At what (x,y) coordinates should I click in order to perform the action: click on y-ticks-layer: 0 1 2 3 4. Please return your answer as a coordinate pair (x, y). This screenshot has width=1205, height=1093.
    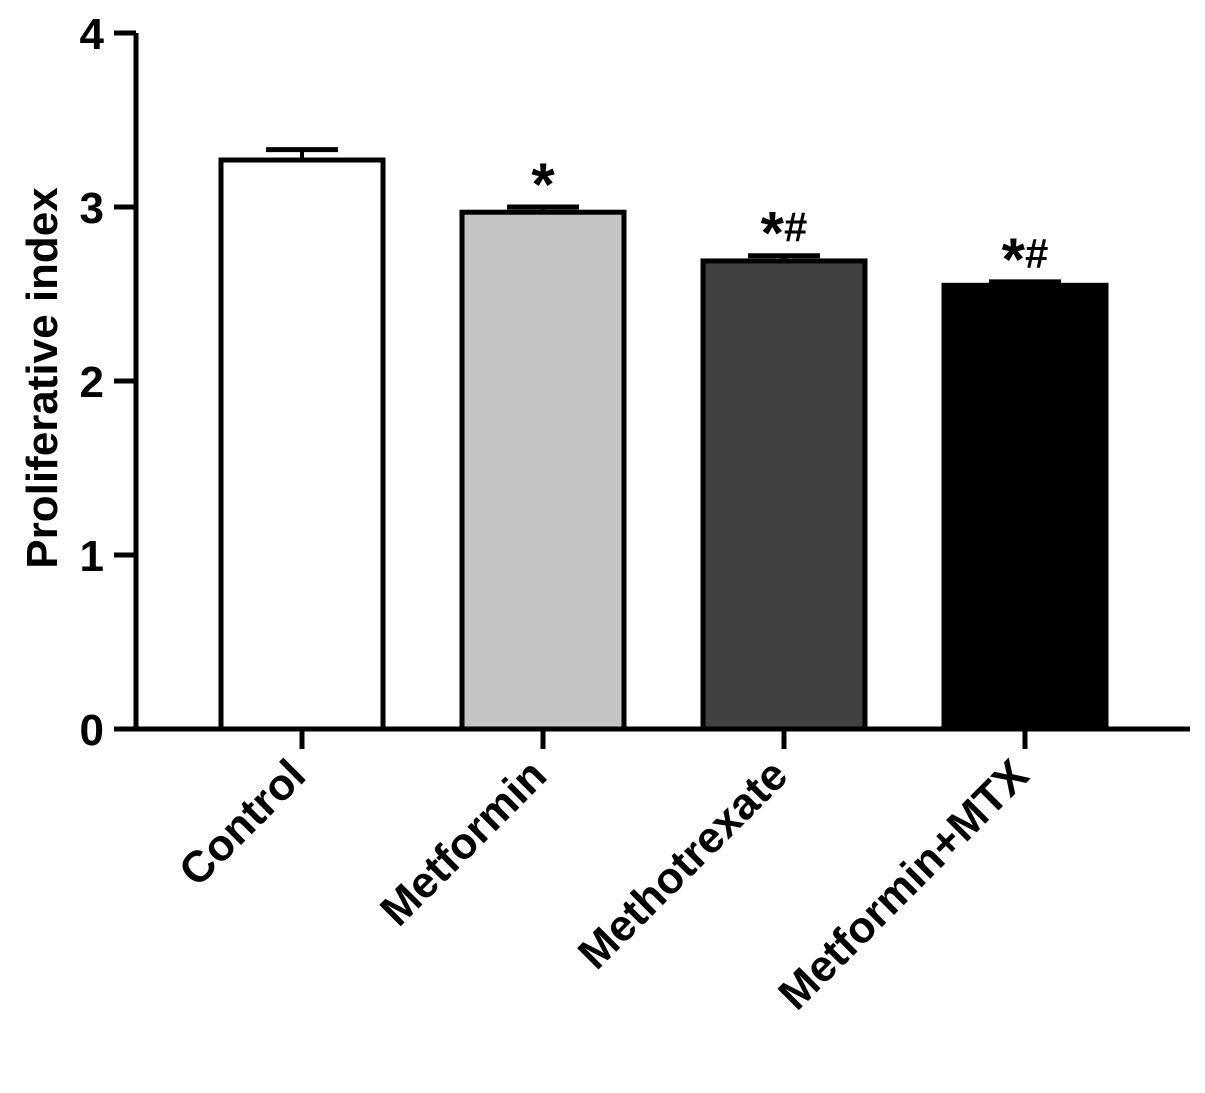
    Looking at the image, I should click on (108, 382).